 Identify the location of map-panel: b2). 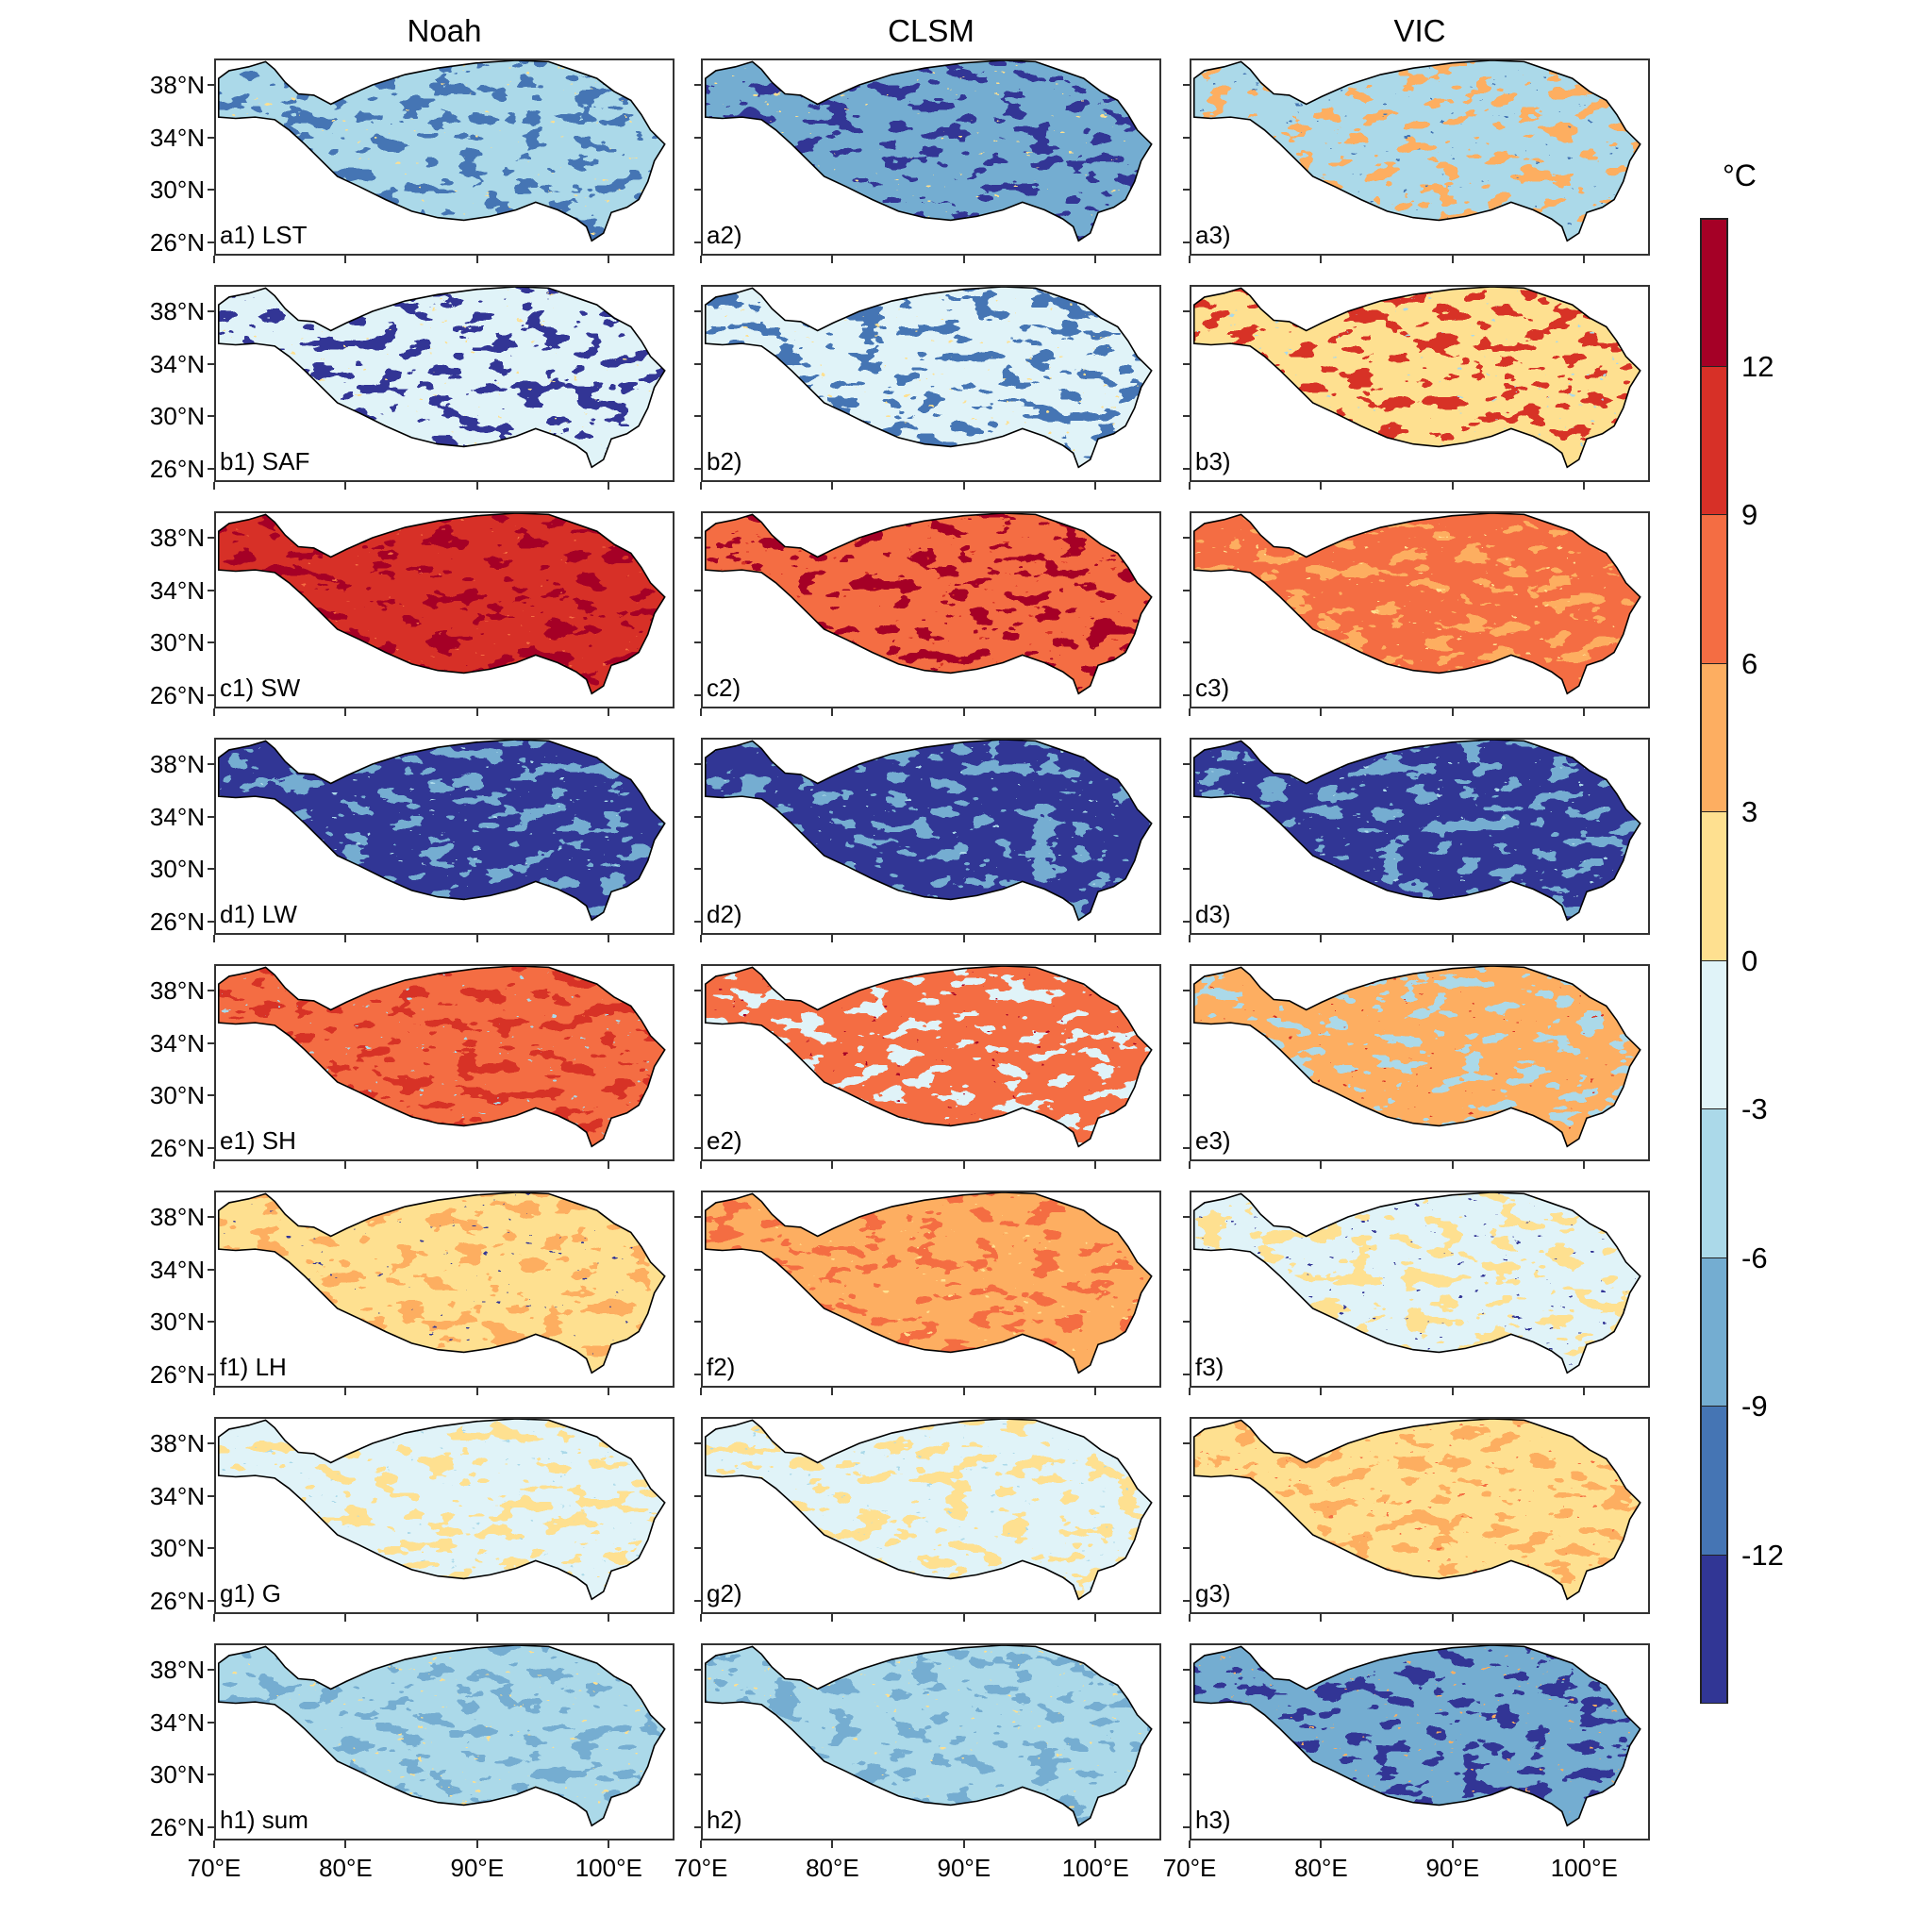
(931, 383).